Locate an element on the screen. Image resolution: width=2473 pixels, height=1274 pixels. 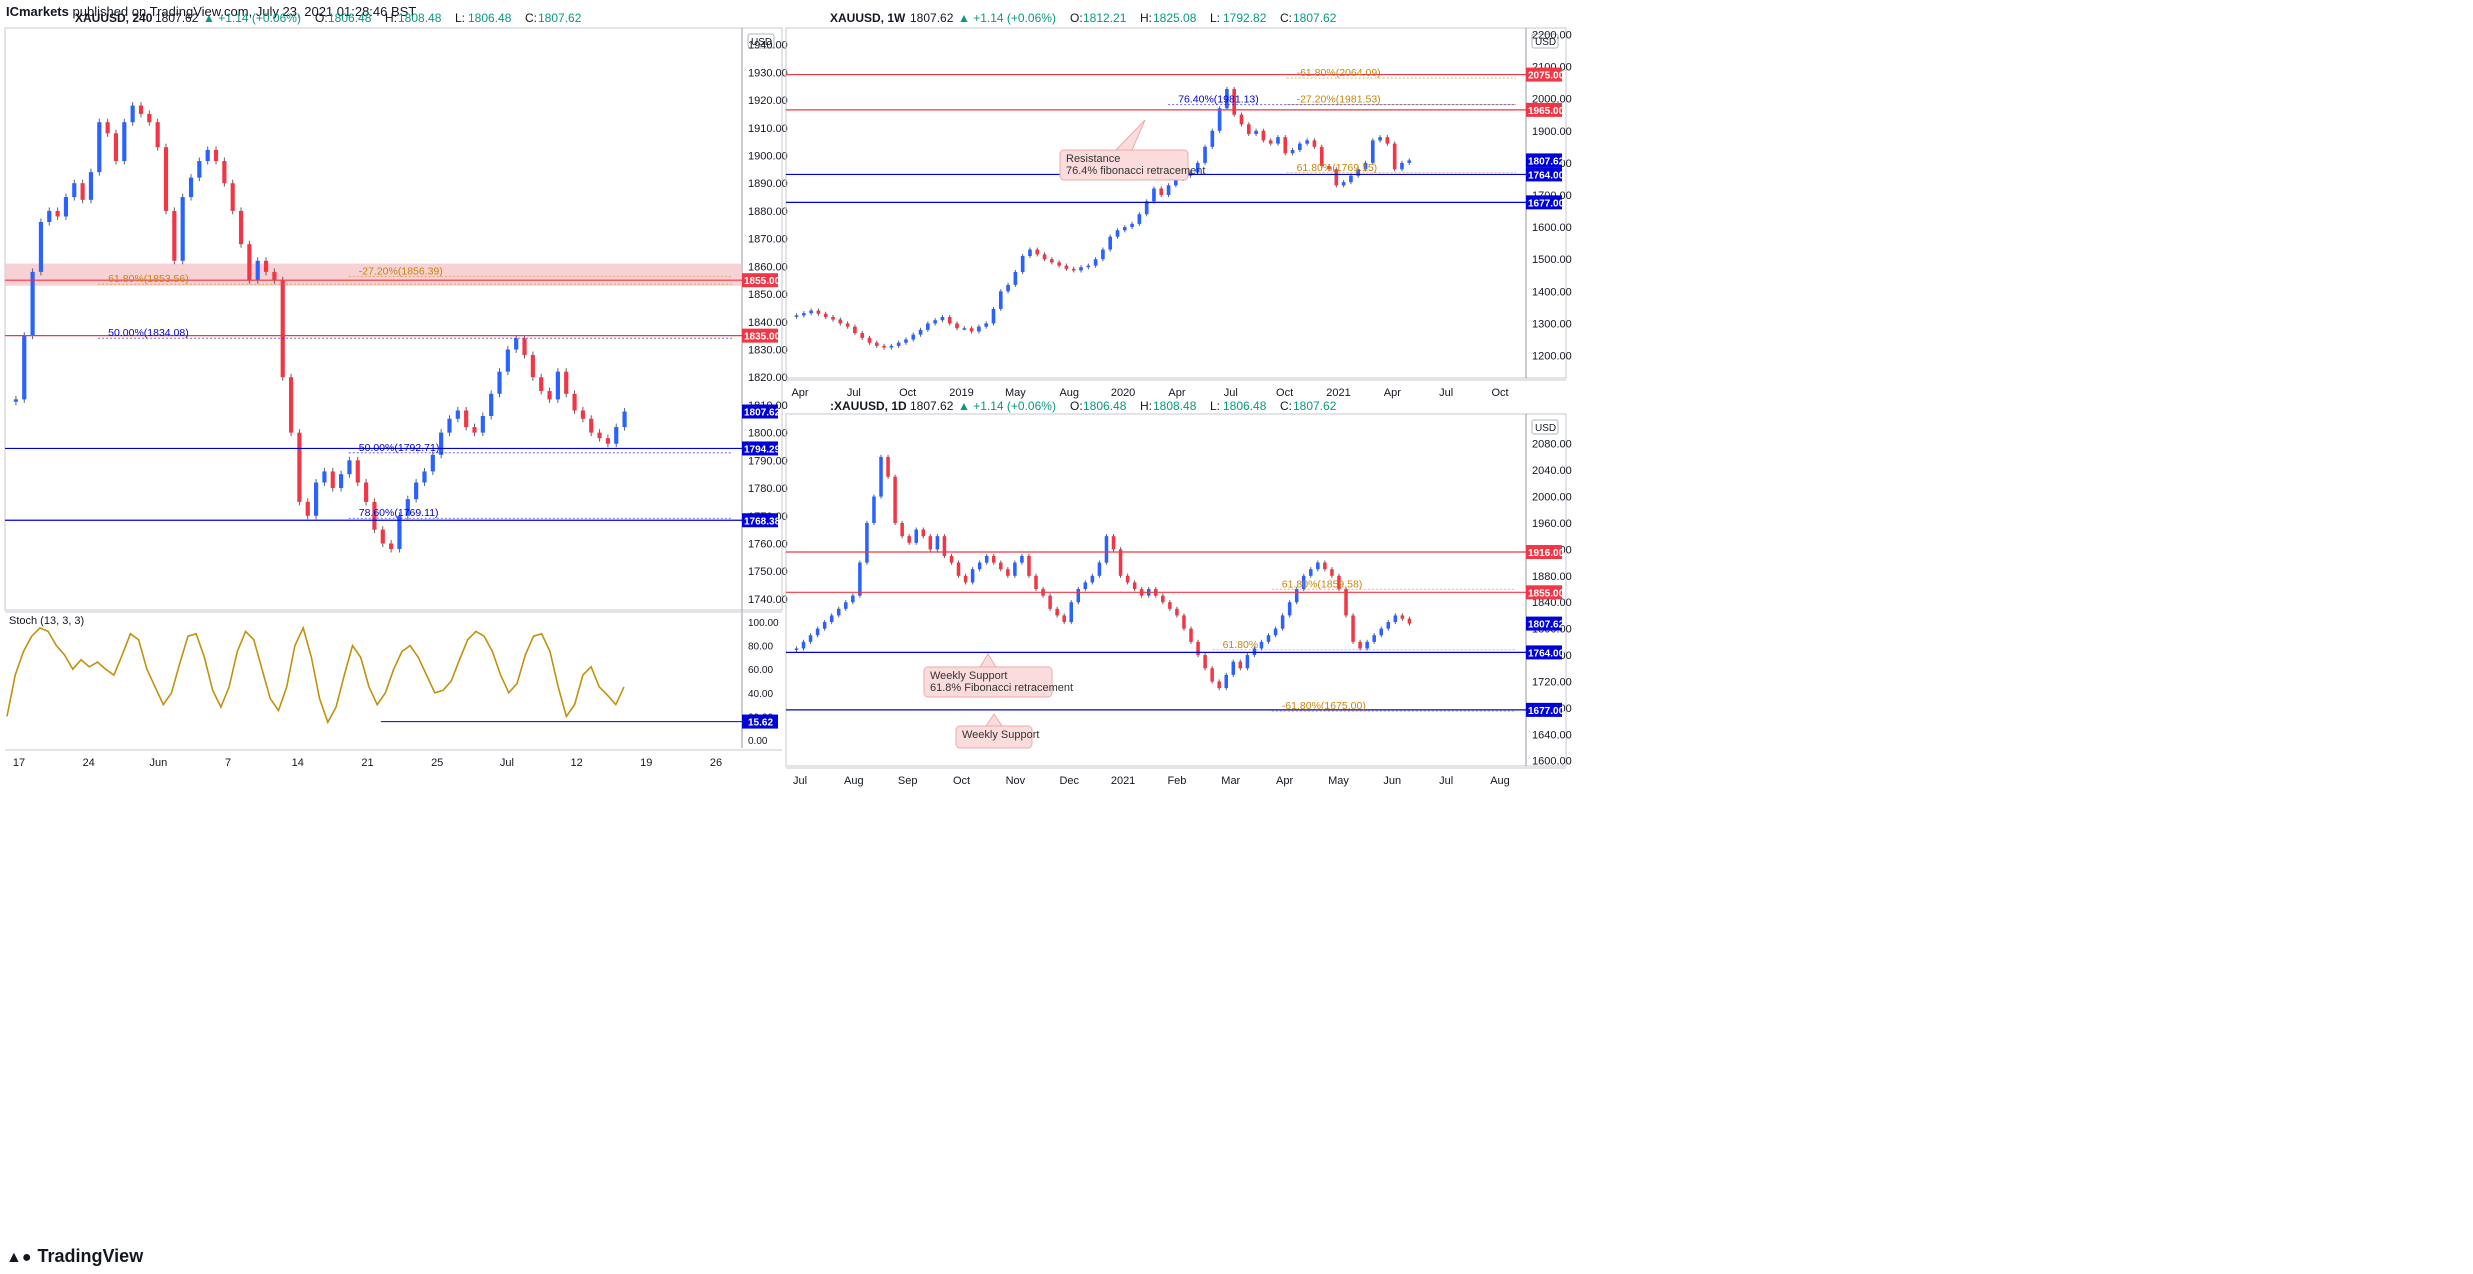
fib-label: 50.00%(1834.08) is located at coordinates (148, 333).